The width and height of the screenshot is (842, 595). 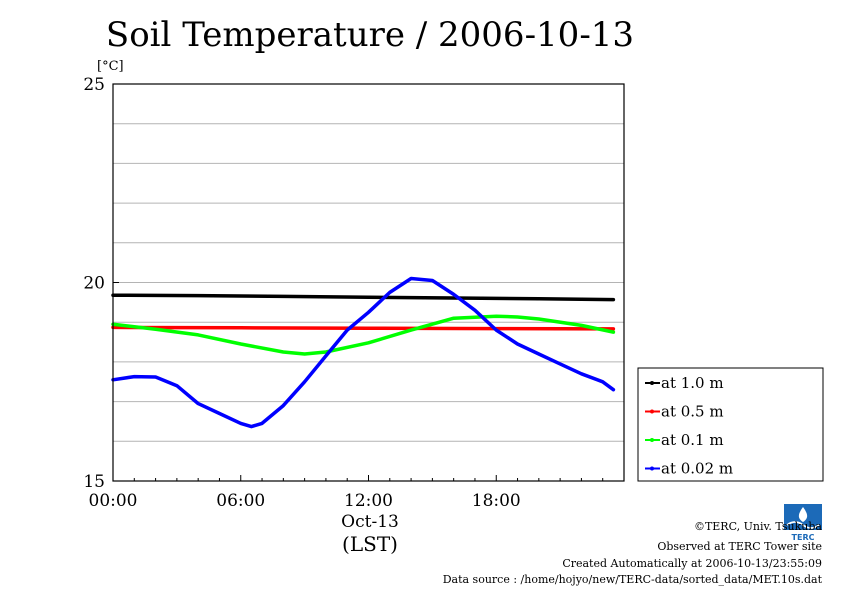 What do you see at coordinates (370, 544) in the screenshot?
I see `x-axis-label: (LST)` at bounding box center [370, 544].